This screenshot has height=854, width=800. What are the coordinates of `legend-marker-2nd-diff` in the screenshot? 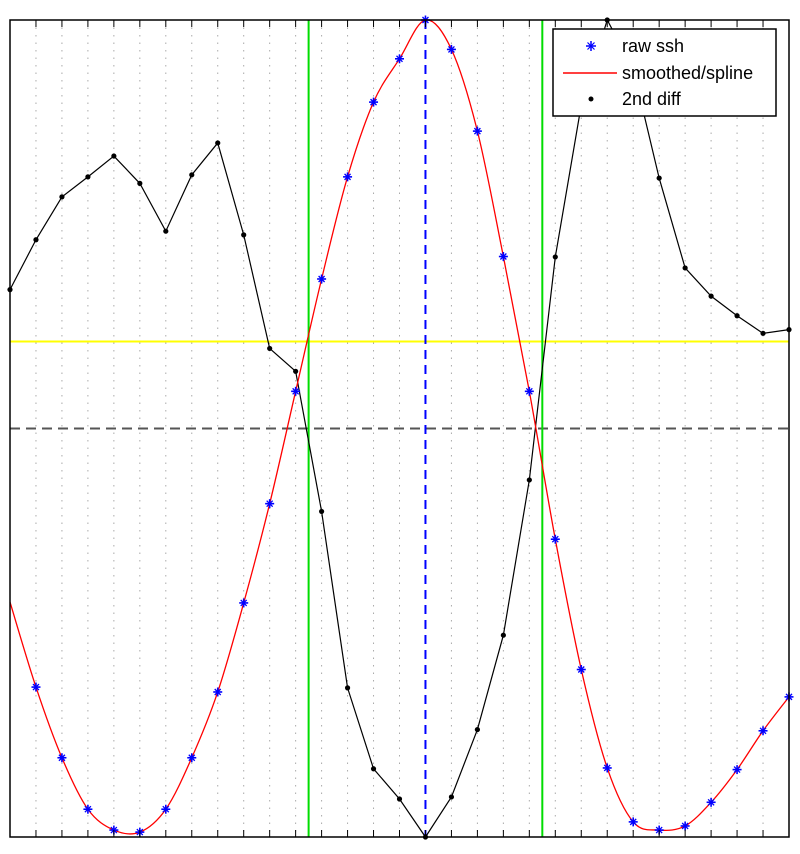 It's located at (591, 99).